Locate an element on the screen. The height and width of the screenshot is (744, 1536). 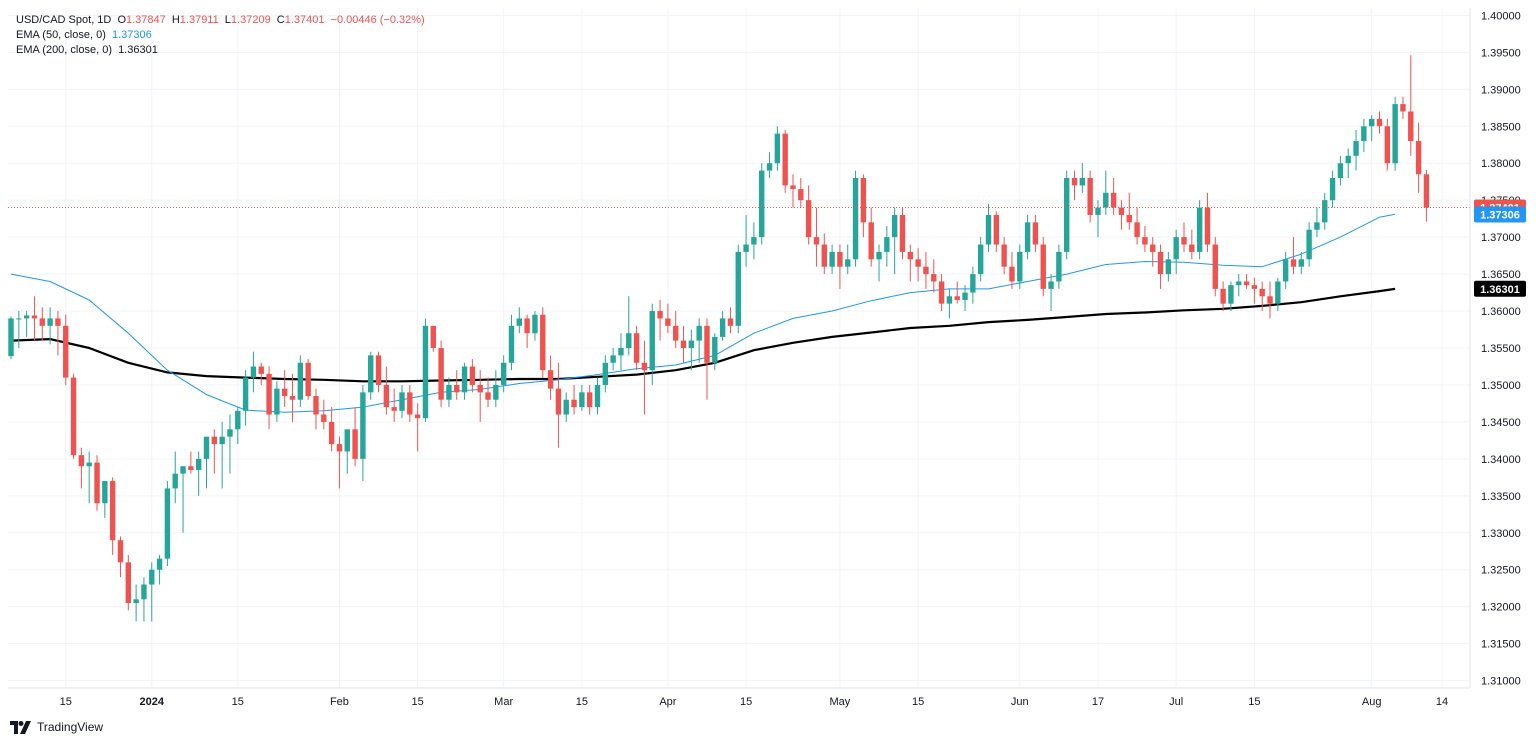
legend-ema200-row: EMA (200, close, 0) 1.36301 is located at coordinates (220, 50).